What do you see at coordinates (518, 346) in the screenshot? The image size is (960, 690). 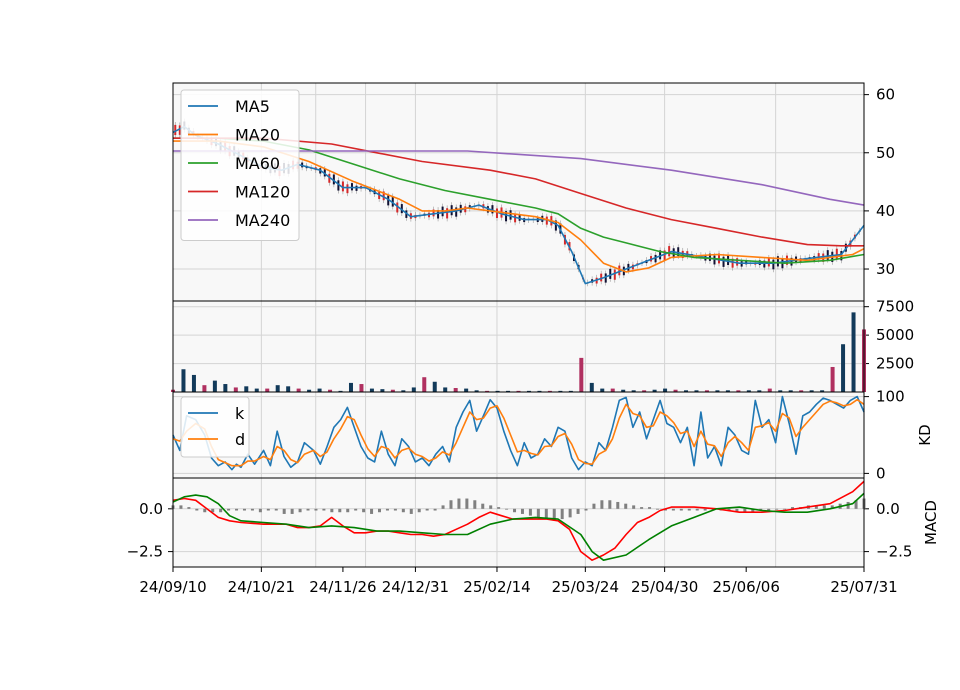 I see `volume-plot-background` at bounding box center [518, 346].